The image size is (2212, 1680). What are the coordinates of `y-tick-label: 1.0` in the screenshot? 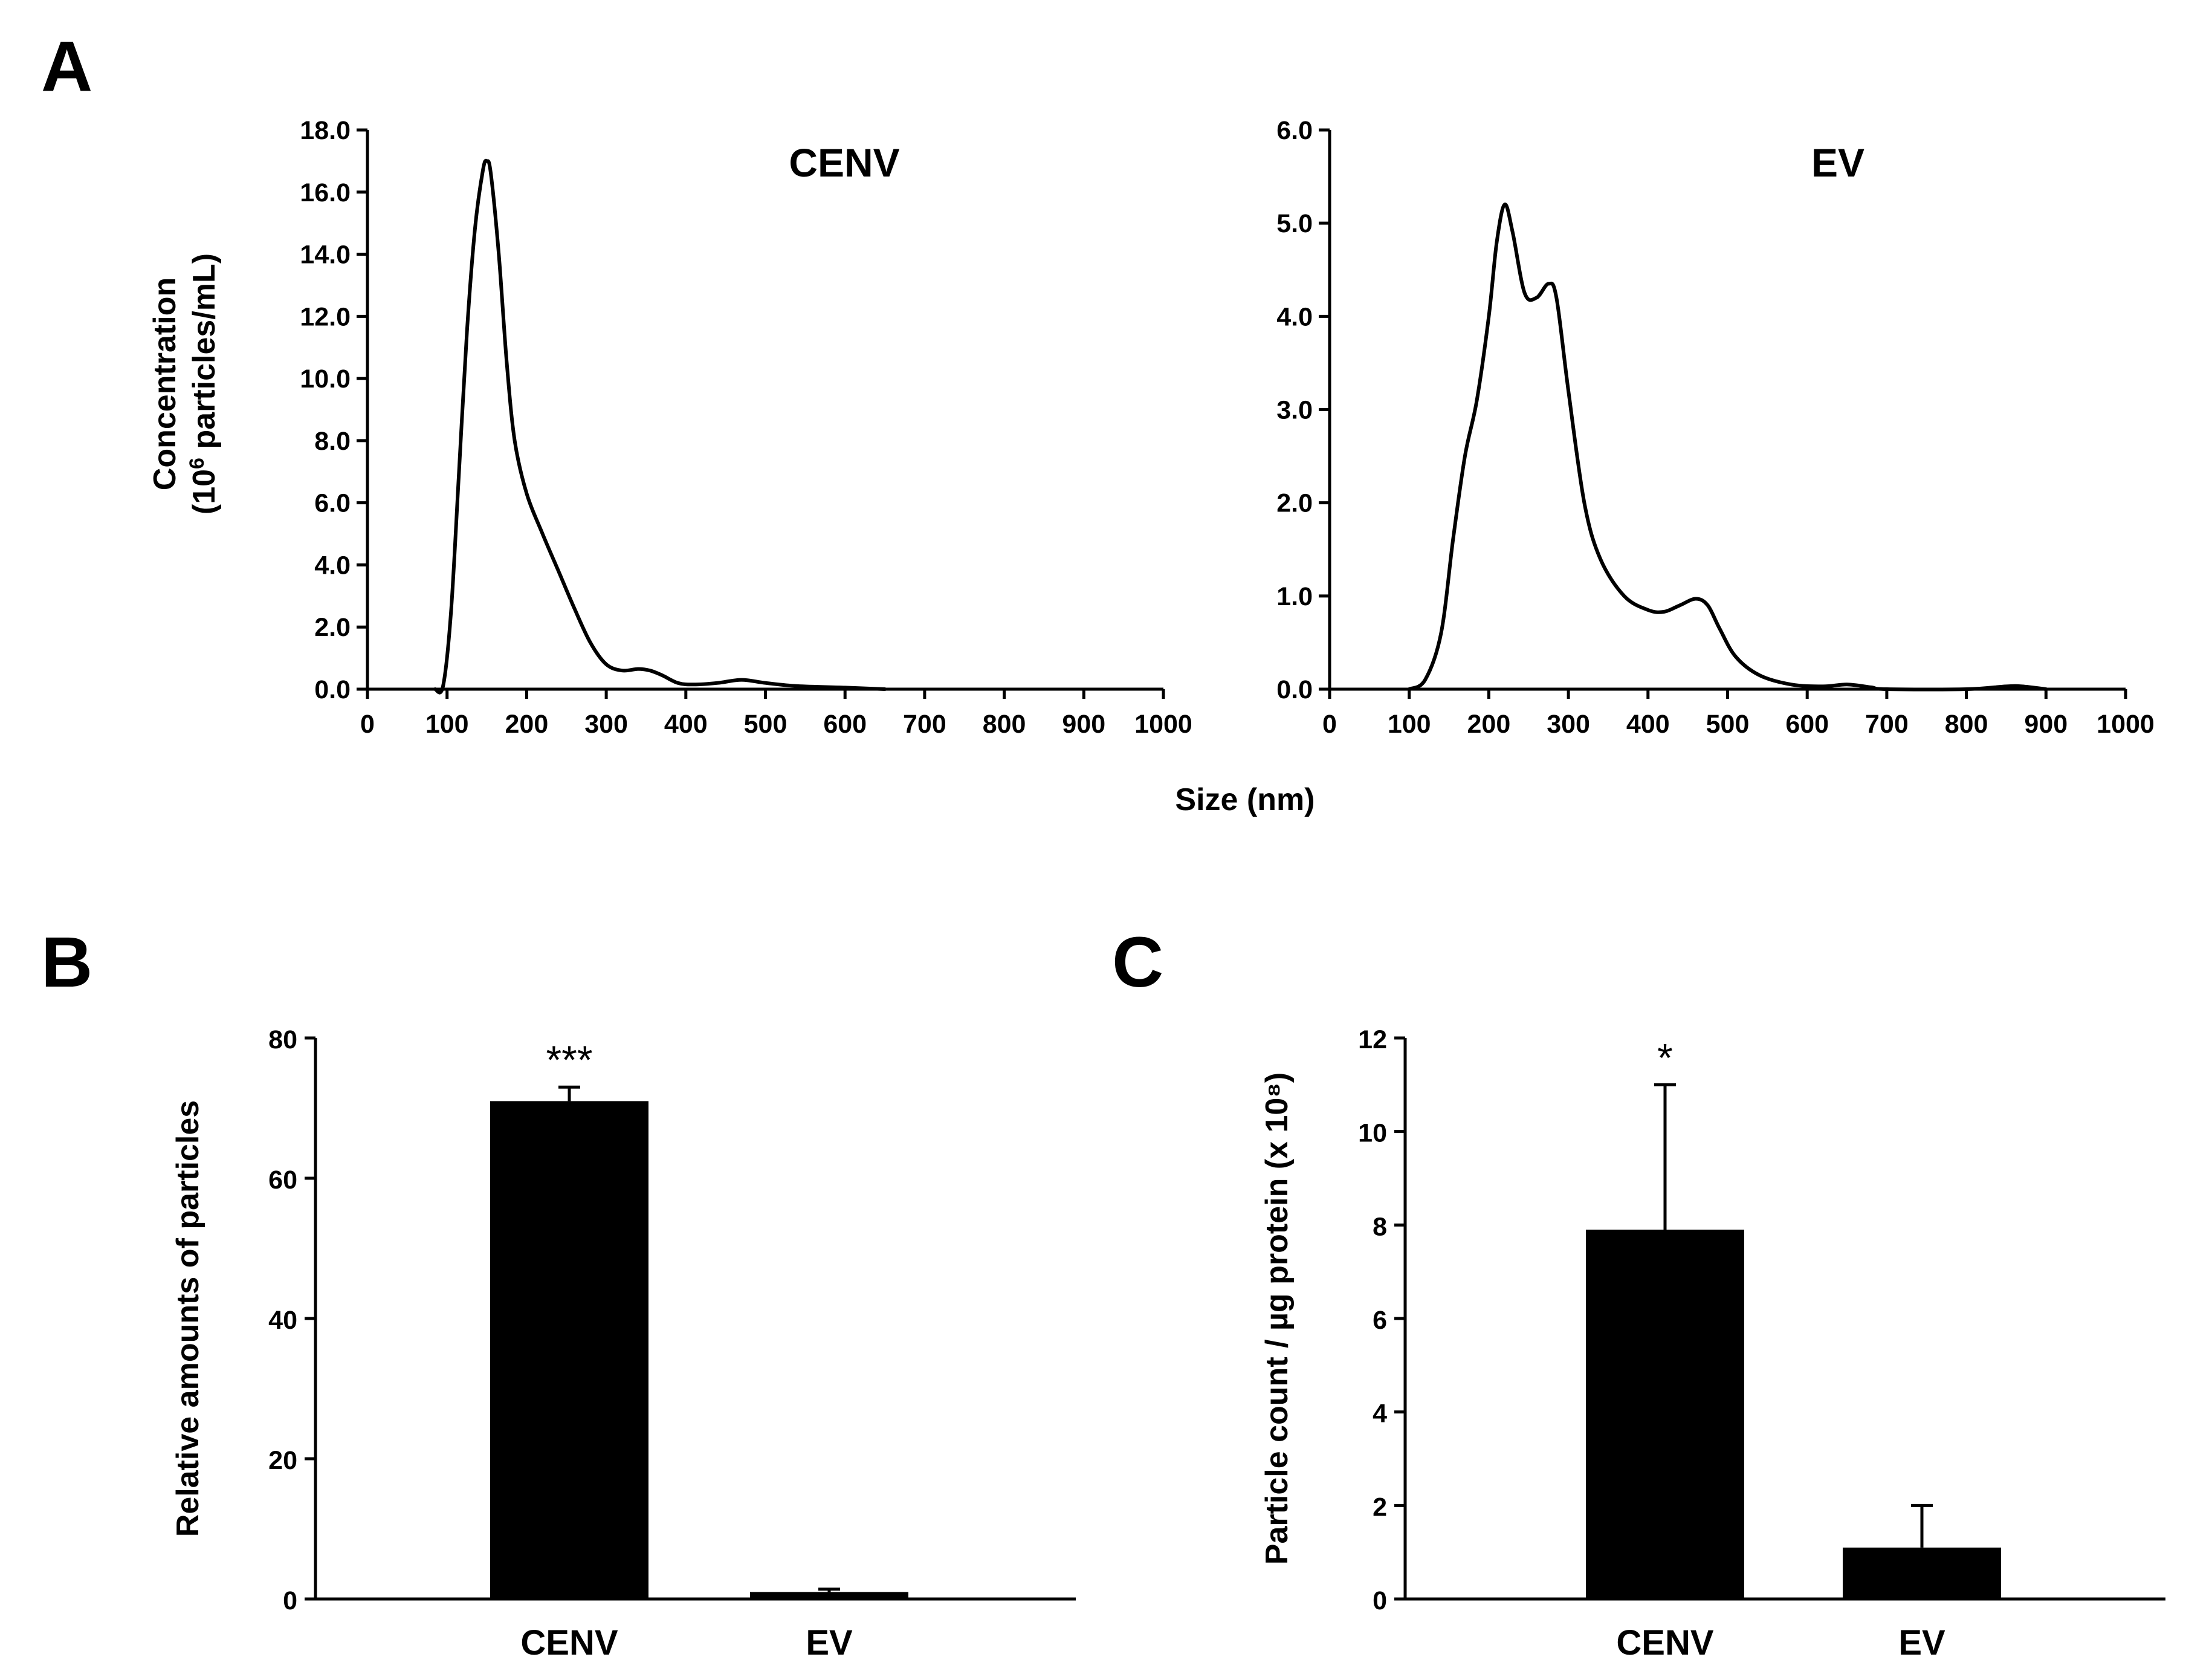 It's located at (1294, 596).